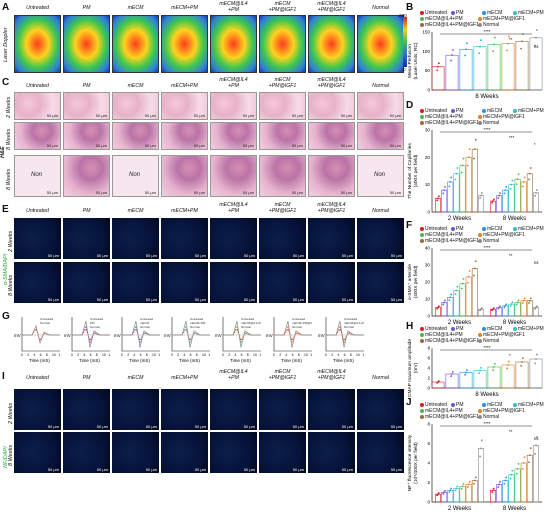 This screenshot has width=550, height=514. I want to click on emg-x-tick: 2, so click(332, 355).